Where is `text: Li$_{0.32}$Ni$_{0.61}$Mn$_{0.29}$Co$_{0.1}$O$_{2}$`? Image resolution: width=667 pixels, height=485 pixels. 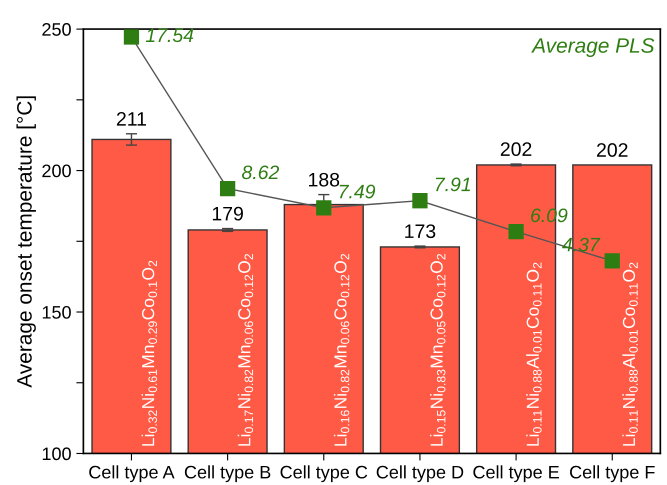 text: Li$_{0.32}$Ni$_{0.61}$Mn$_{0.29}$Co$_{0.1}$O$_{2}$ is located at coordinates (149, 353).